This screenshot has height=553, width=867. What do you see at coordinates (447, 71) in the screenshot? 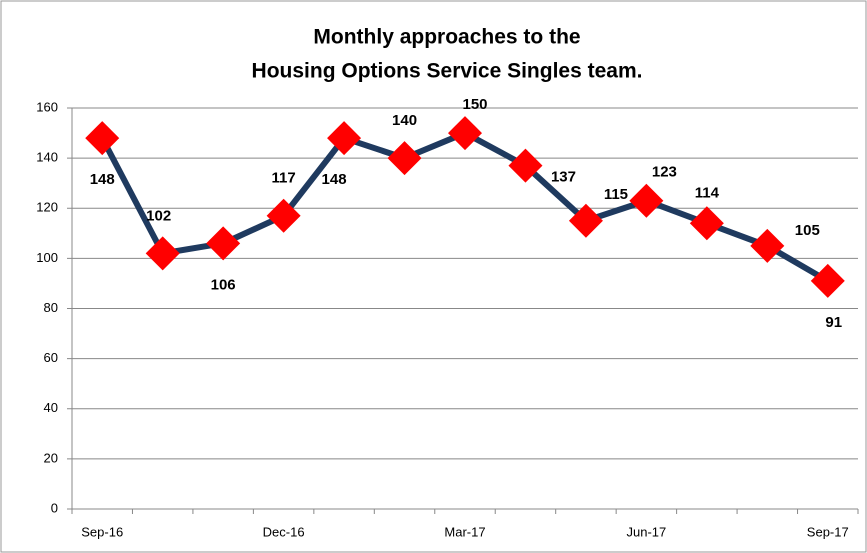
I see `chart-title: Housing Options Service Singles team.` at bounding box center [447, 71].